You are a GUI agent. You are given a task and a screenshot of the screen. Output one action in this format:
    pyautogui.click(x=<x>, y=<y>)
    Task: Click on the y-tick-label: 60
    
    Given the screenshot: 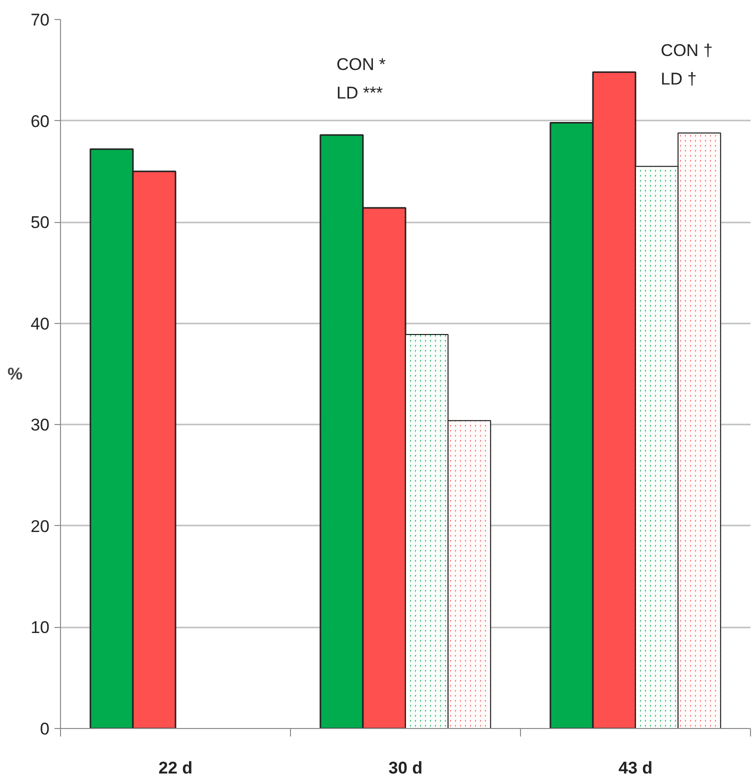 What is the action you would take?
    pyautogui.click(x=40, y=121)
    